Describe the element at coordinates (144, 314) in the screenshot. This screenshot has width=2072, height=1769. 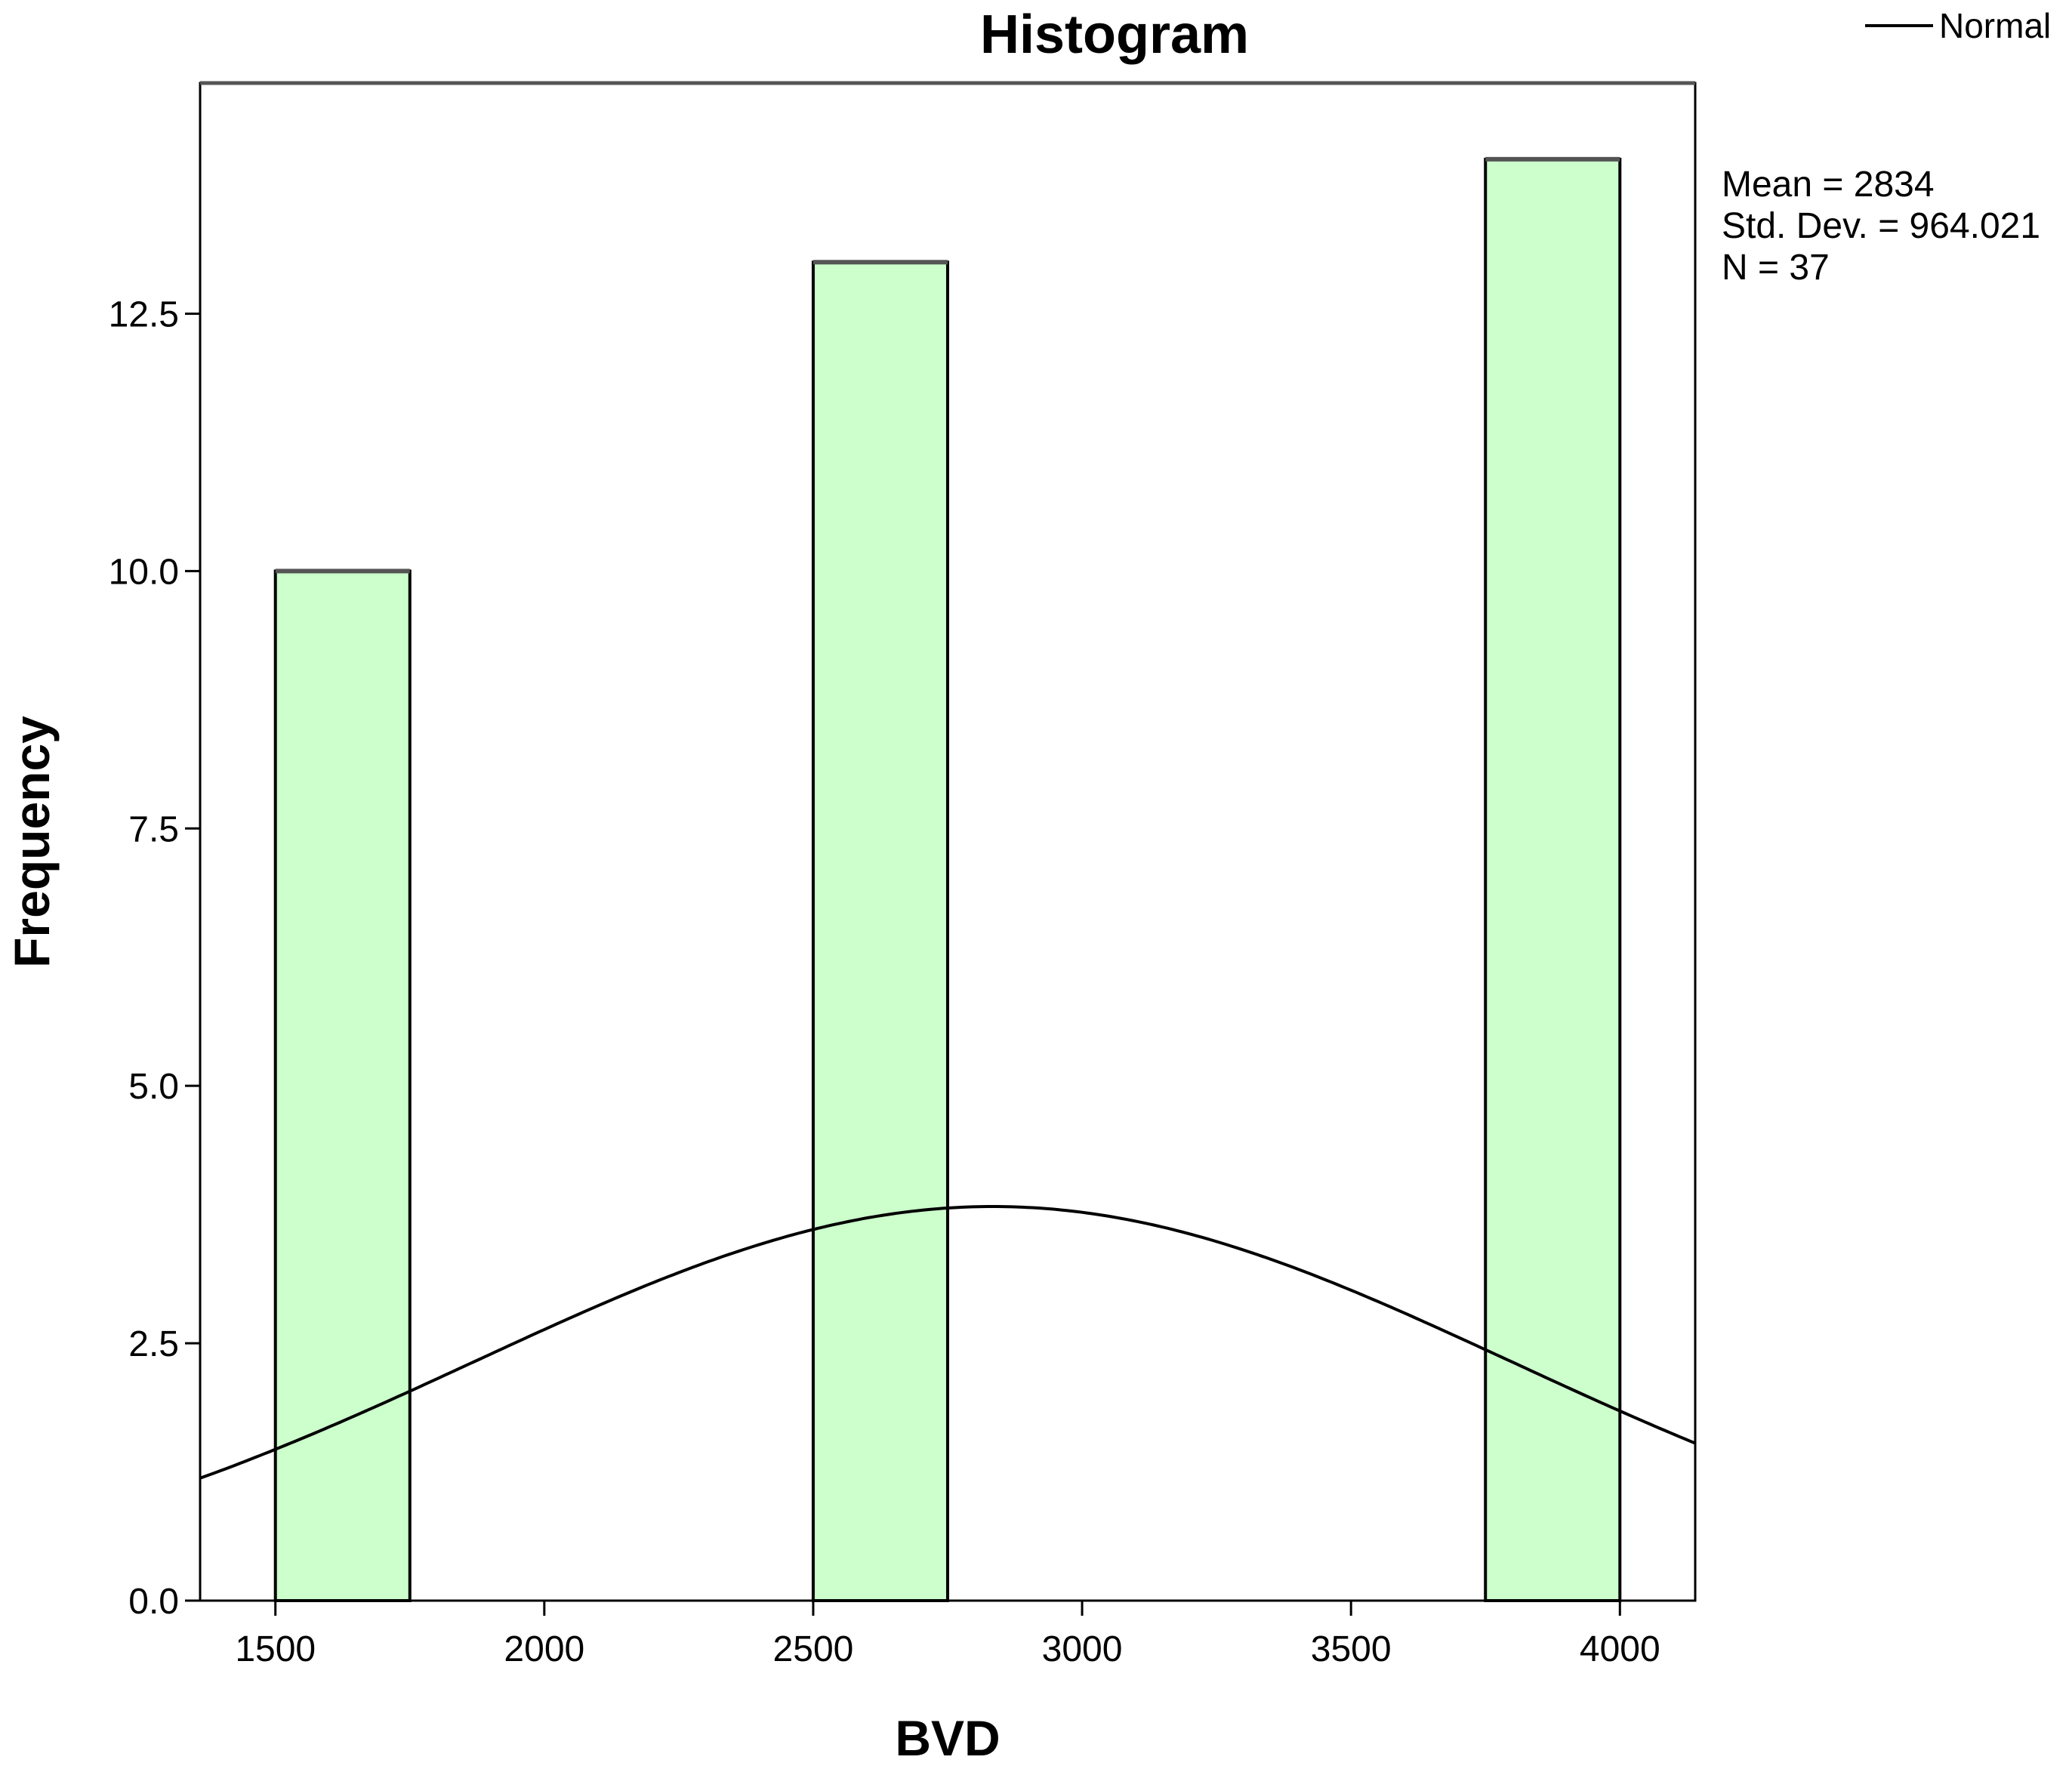
I see `y-tick-label: 12.5` at that location.